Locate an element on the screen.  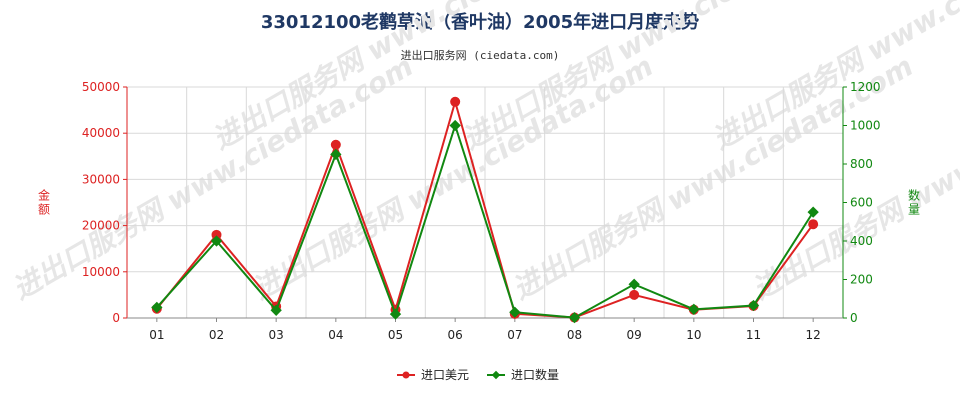
watermark-text: 进出口服务网 www.ciedata.com is located at coordinates (833, 78).